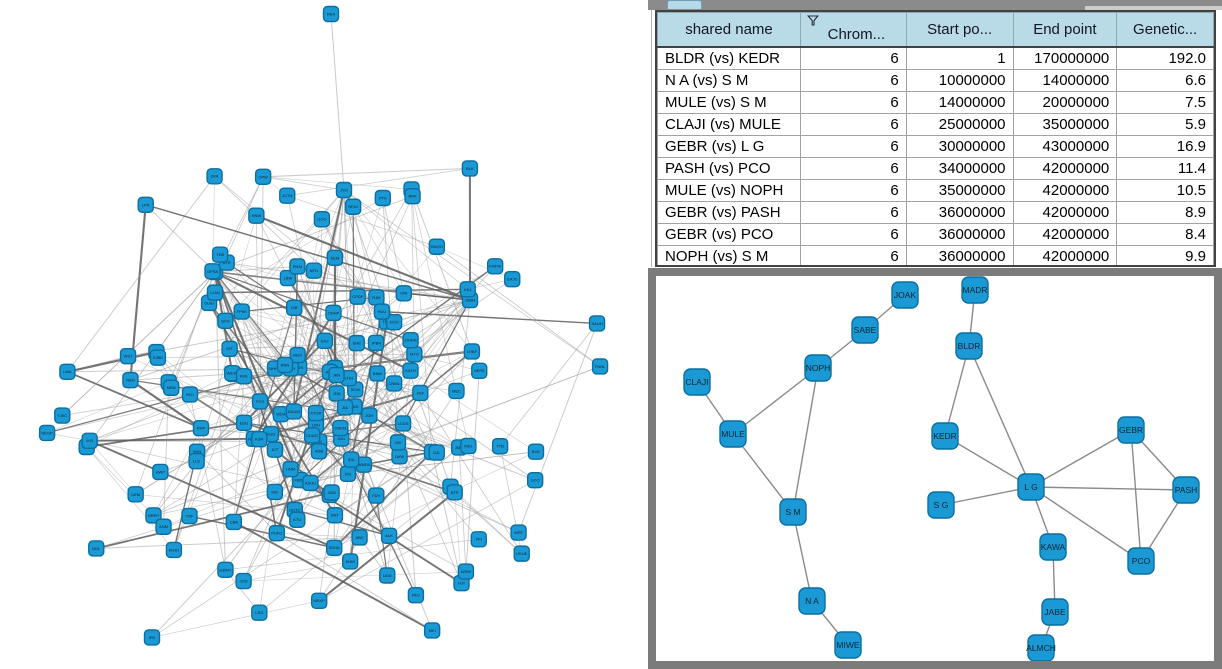 This screenshot has height=669, width=1222. I want to click on overview-node: TJKC, so click(62, 415).